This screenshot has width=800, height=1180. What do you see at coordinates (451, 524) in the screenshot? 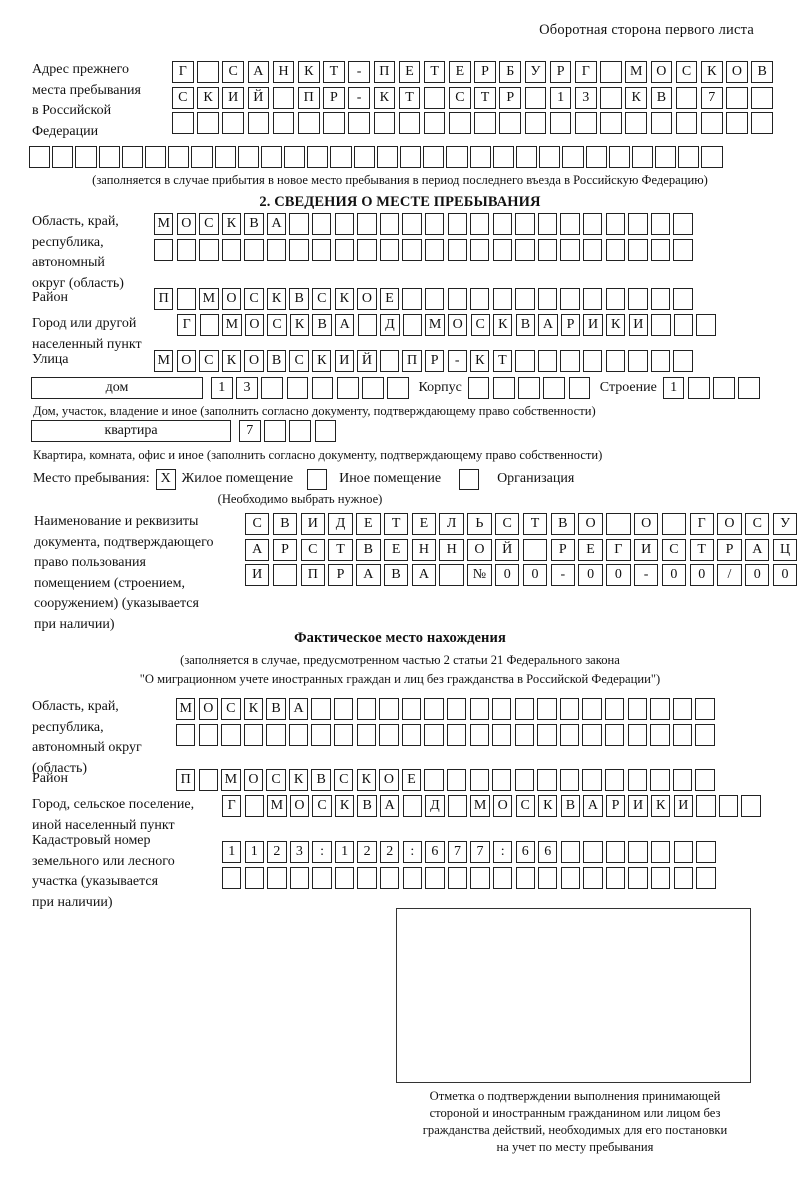
I see `char-cell: Л` at bounding box center [451, 524].